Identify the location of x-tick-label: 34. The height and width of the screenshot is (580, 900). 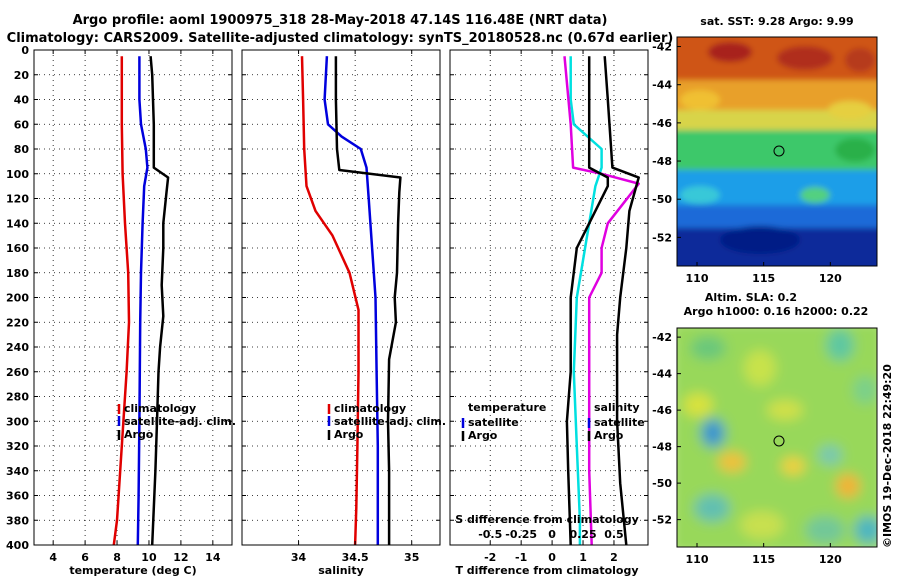
(299, 557).